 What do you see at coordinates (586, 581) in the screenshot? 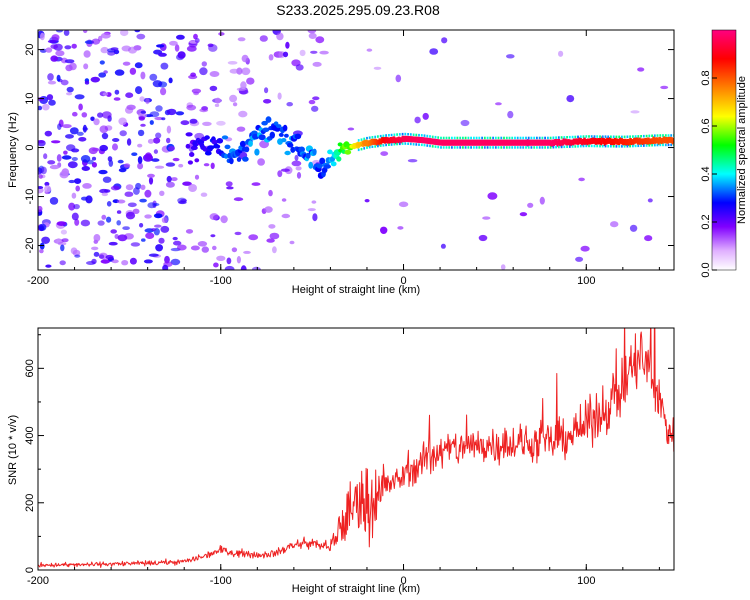
I see `x-tick-label: 100` at bounding box center [586, 581].